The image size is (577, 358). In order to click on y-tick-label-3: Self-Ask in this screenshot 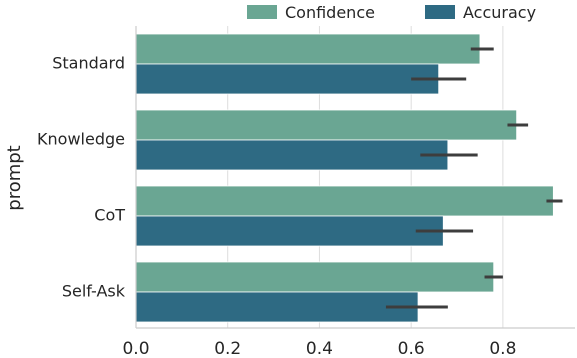, I will do `click(94, 291)`.